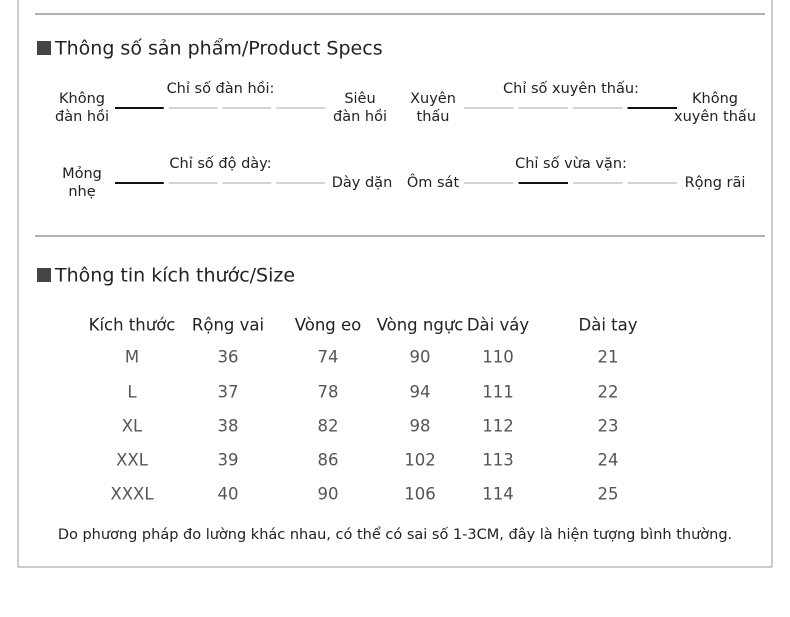 This screenshot has height=617, width=790. I want to click on table-header: Vòng eo, so click(328, 325).